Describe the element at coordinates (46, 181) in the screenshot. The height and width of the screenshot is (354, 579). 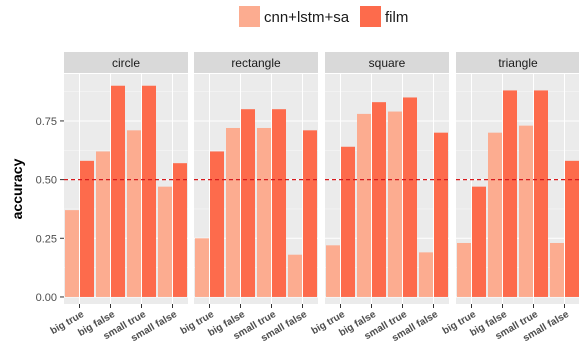
I see `y-tick-label: 0.50` at that location.